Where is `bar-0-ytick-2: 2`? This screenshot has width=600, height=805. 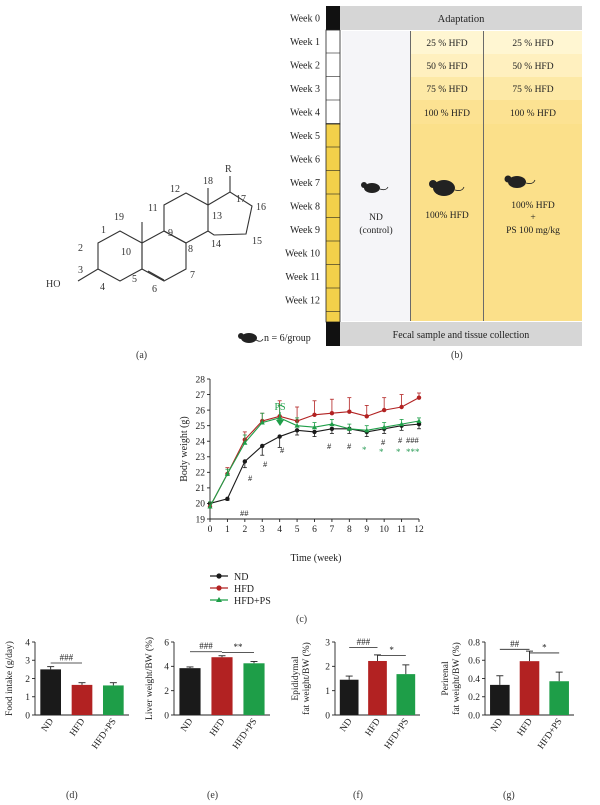 bar-0-ytick-2: 2 is located at coordinates (27, 680).